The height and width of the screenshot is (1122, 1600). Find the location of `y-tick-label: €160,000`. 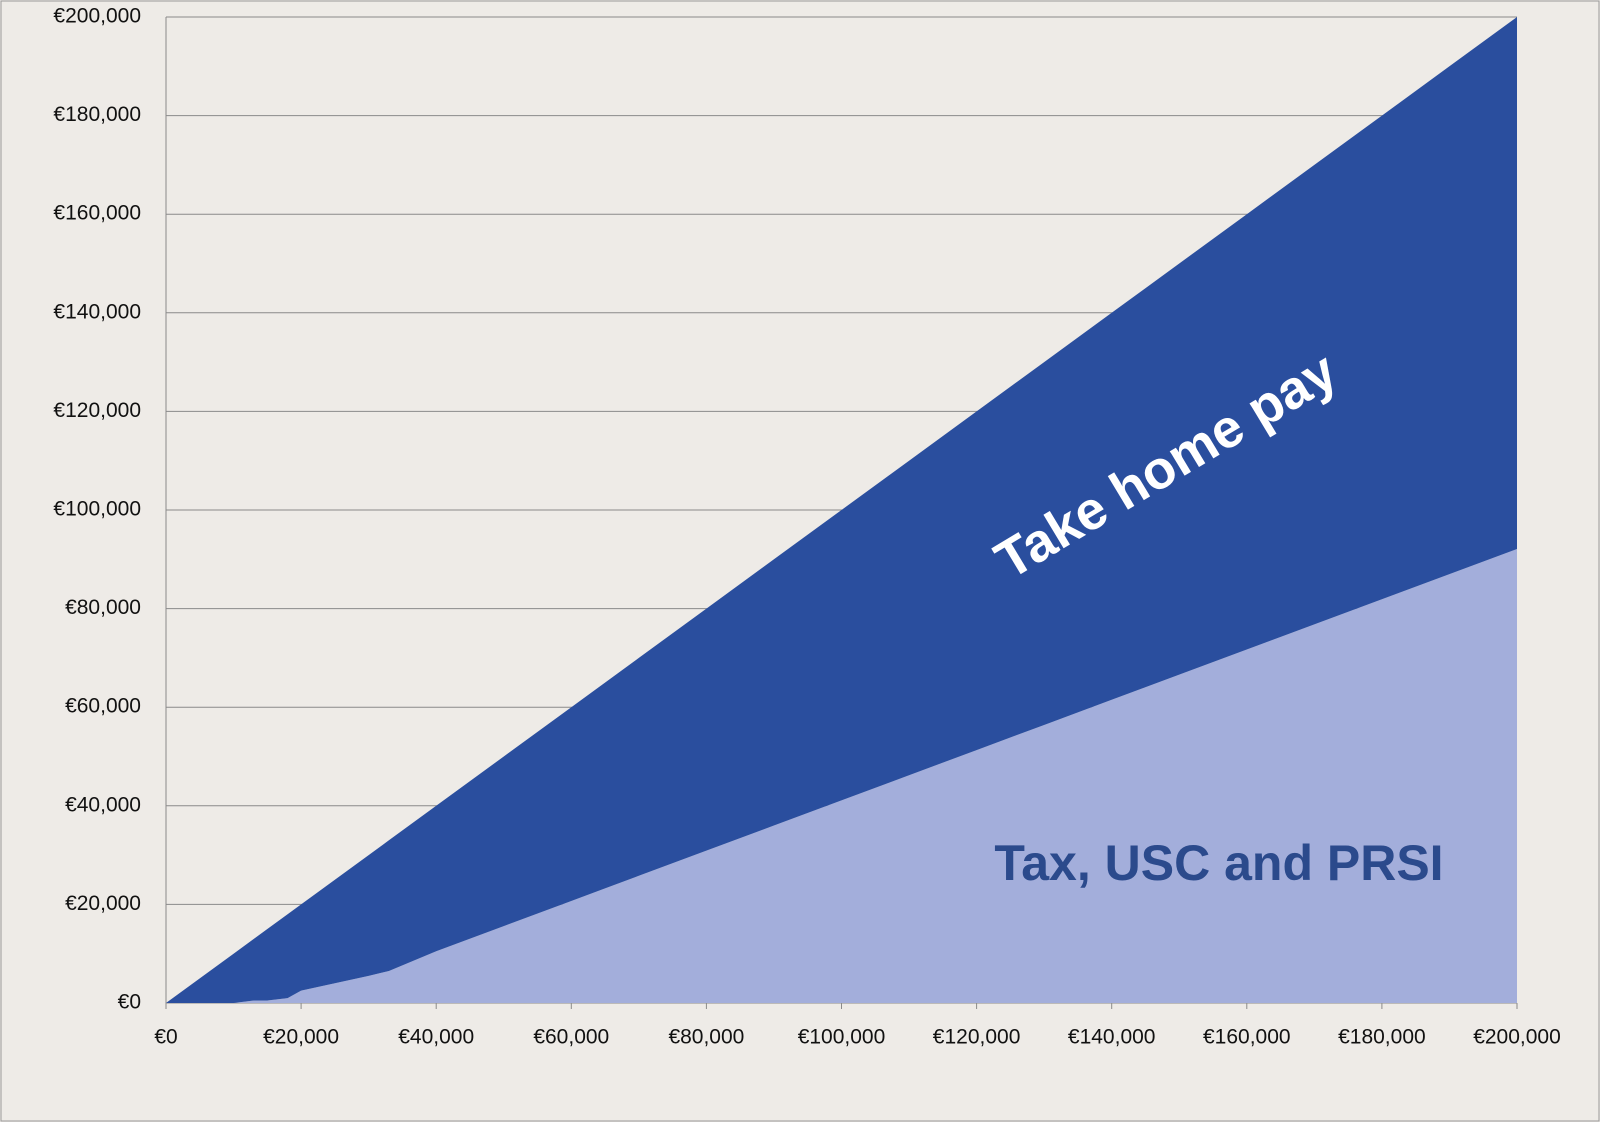

y-tick-label: €160,000 is located at coordinates (97, 213).